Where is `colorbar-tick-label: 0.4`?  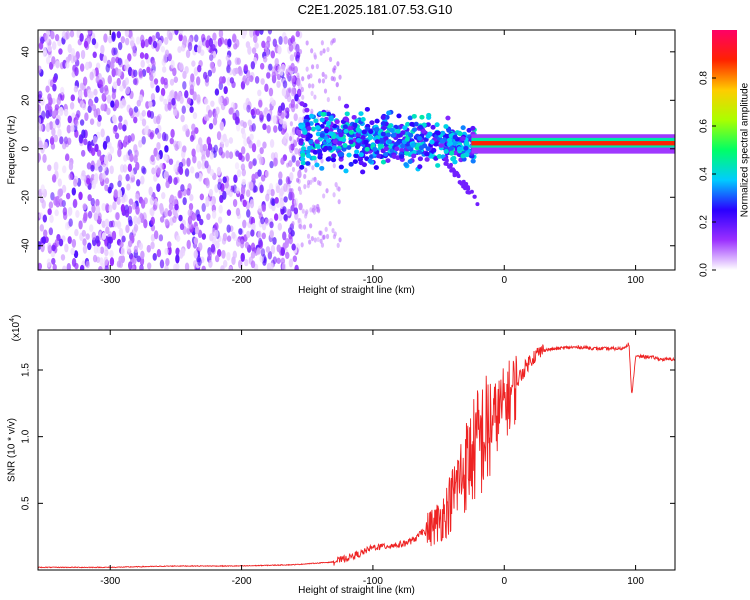 colorbar-tick-label: 0.4 is located at coordinates (704, 174).